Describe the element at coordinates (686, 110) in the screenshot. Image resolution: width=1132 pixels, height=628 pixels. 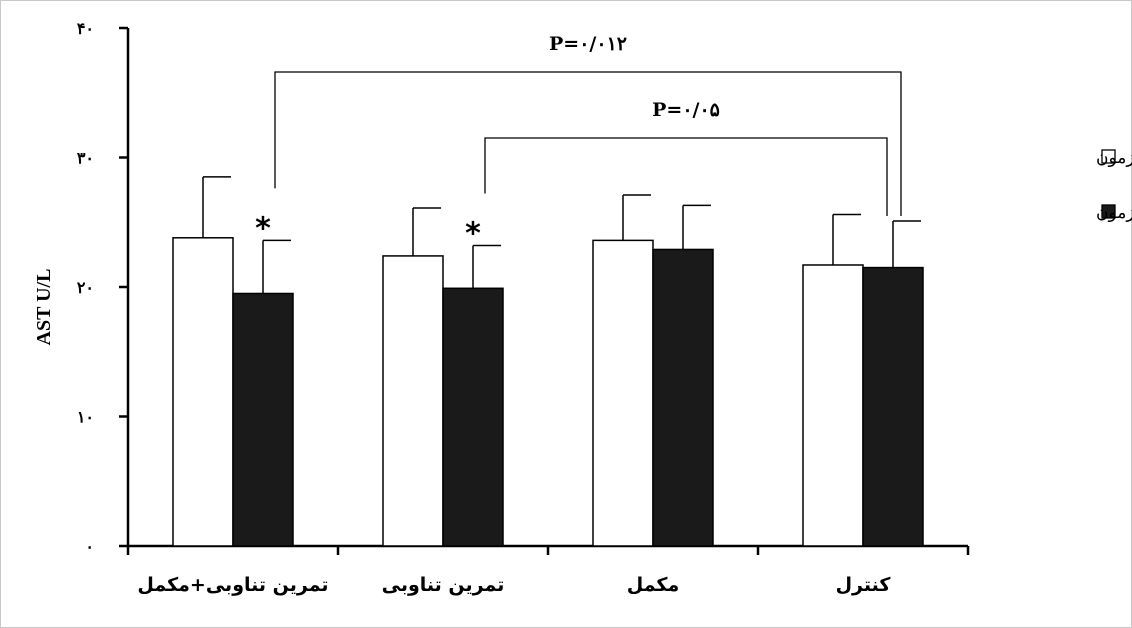
I see `p-value-label: P=٠/٠۵` at that location.